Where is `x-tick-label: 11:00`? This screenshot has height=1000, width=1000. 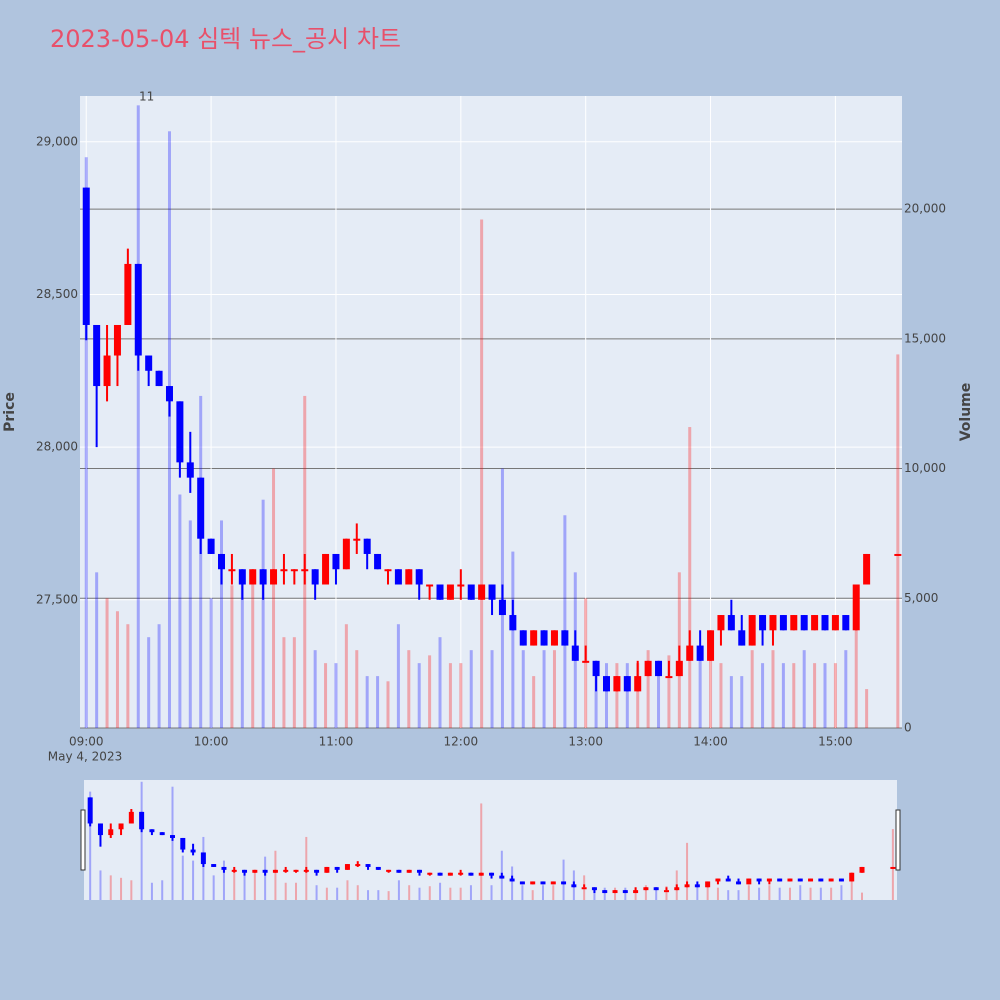 x-tick-label: 11:00 is located at coordinates (336, 742).